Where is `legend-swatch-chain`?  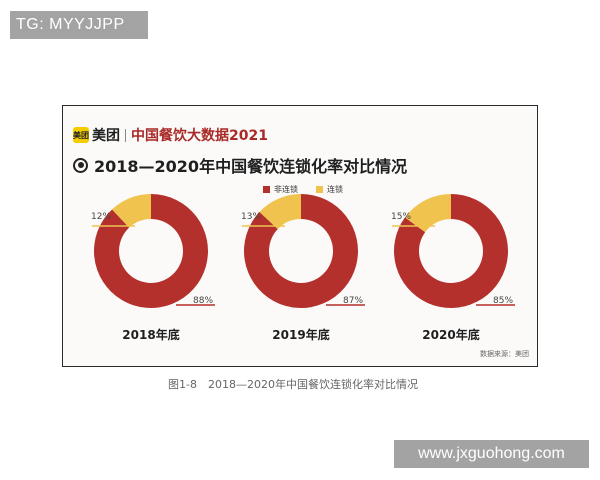 legend-swatch-chain is located at coordinates (319, 189).